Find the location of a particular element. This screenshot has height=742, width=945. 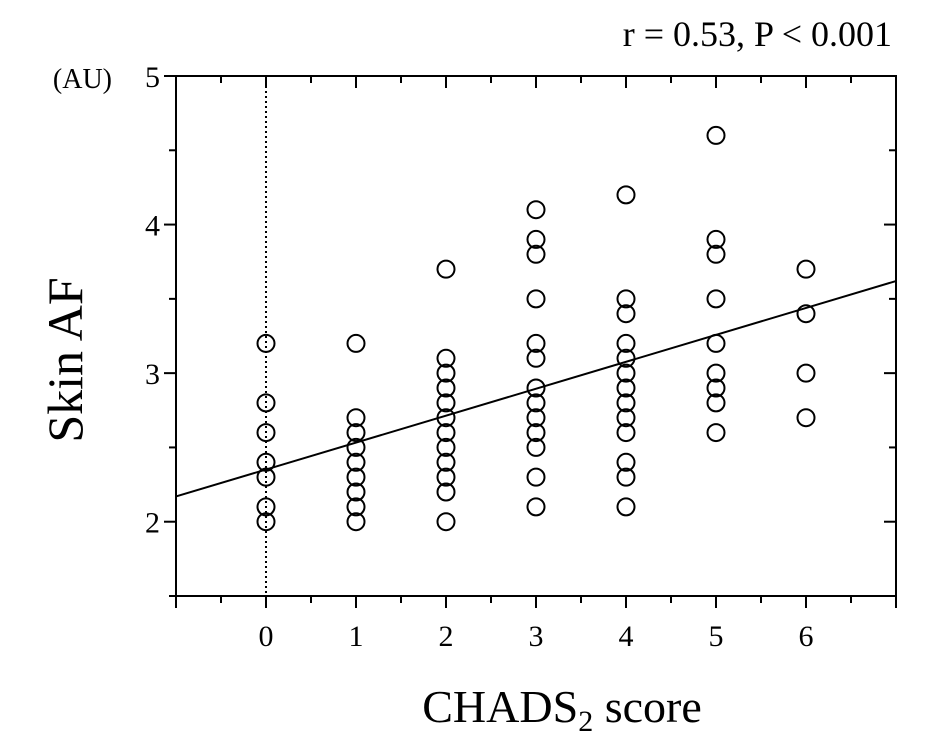

x-tick-label: 1 is located at coordinates (356, 636).